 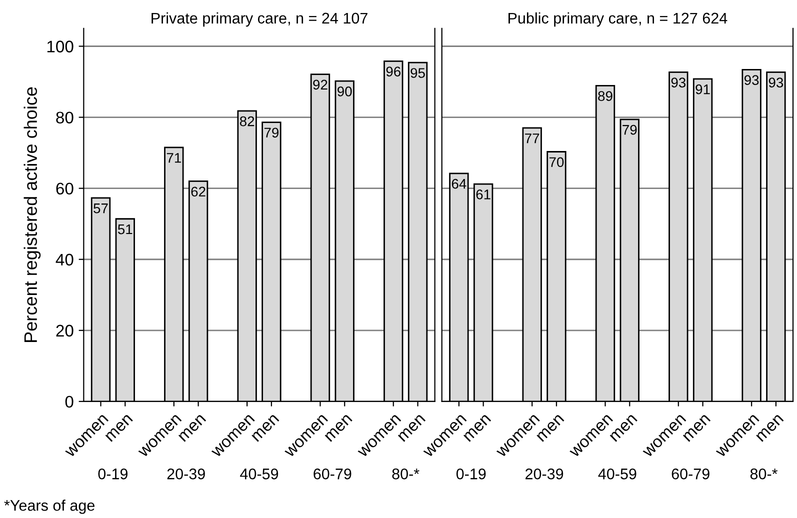 What do you see at coordinates (260, 19) in the screenshot?
I see `chart-title: Private primary care, n = 24 107` at bounding box center [260, 19].